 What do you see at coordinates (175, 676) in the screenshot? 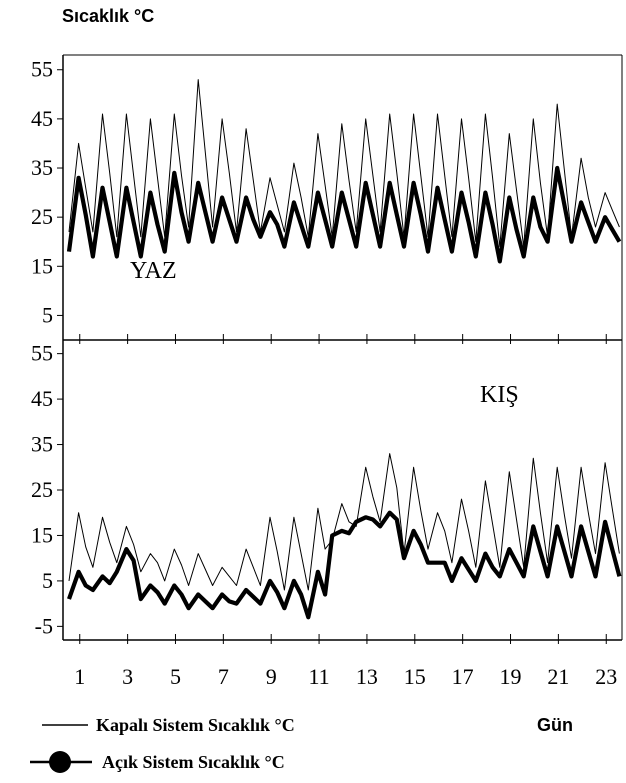
I see `x-tick-label: 5` at bounding box center [175, 676].